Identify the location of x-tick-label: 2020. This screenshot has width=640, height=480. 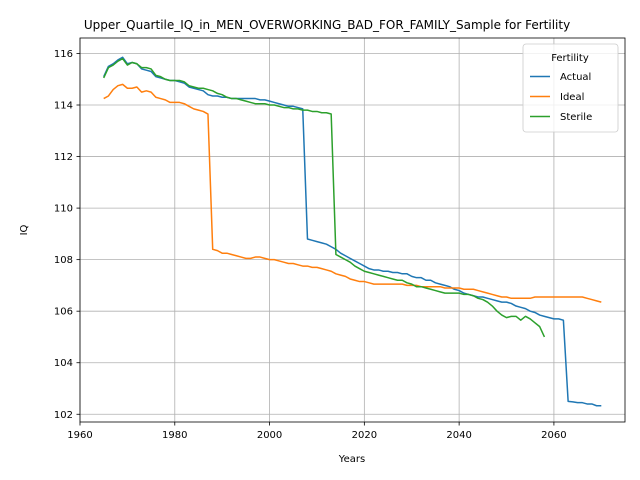
(364, 435).